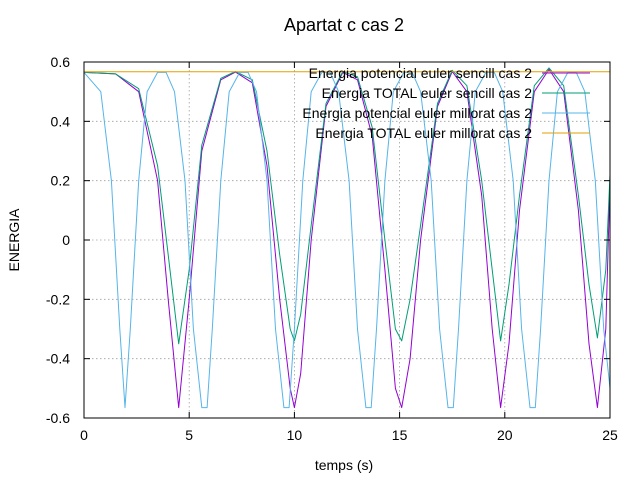 This screenshot has width=640, height=480. What do you see at coordinates (189, 435) in the screenshot?
I see `x-tick-label: 5` at bounding box center [189, 435].